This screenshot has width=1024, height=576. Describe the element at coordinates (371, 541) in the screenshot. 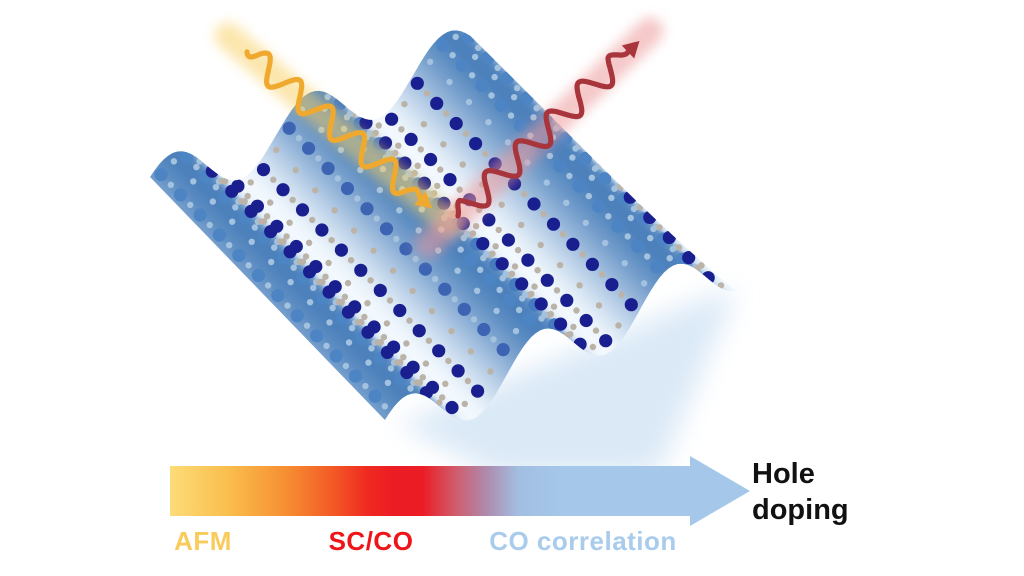

I see `sc-co-label: SC/CO` at that location.